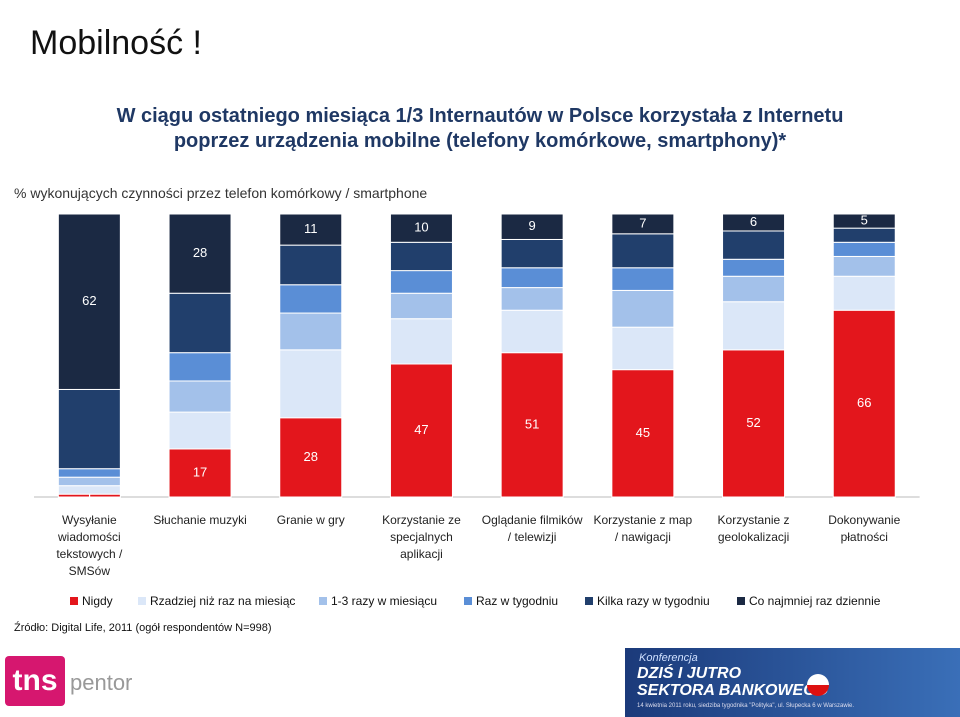 The width and height of the screenshot is (960, 717). I want to click on data-label: 52, so click(753, 422).